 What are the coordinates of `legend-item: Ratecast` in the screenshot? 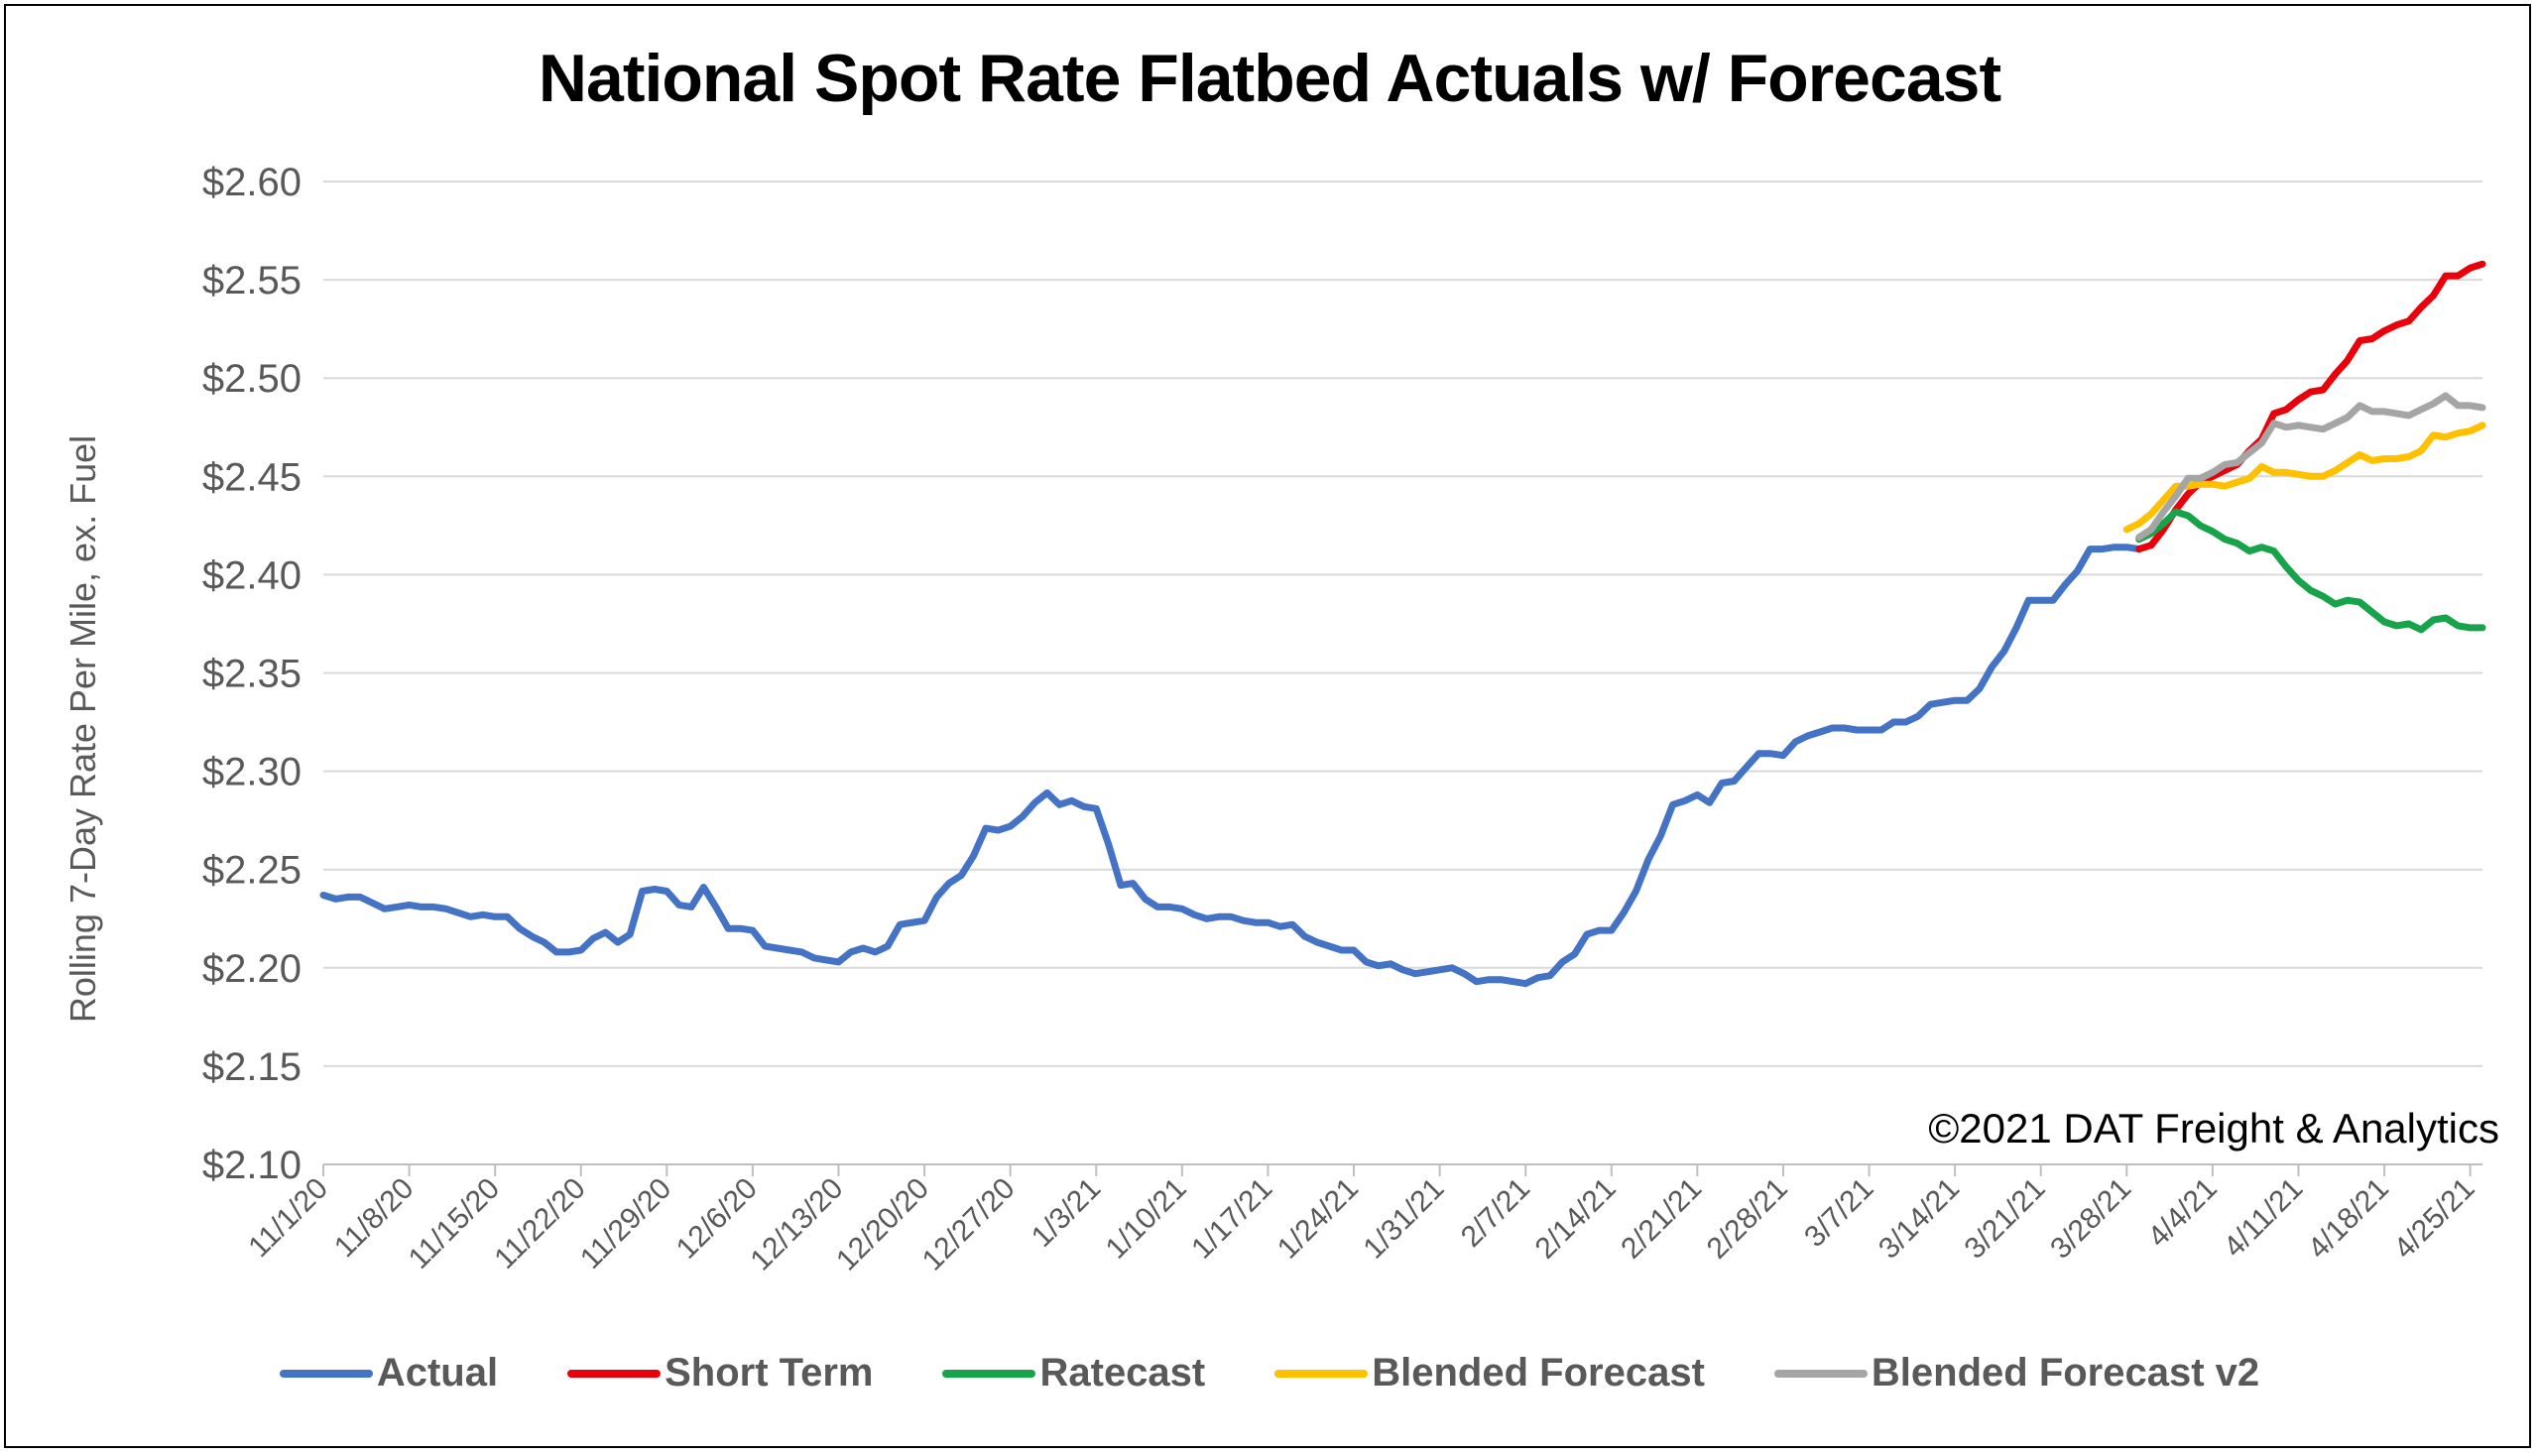 It's located at (1074, 1373).